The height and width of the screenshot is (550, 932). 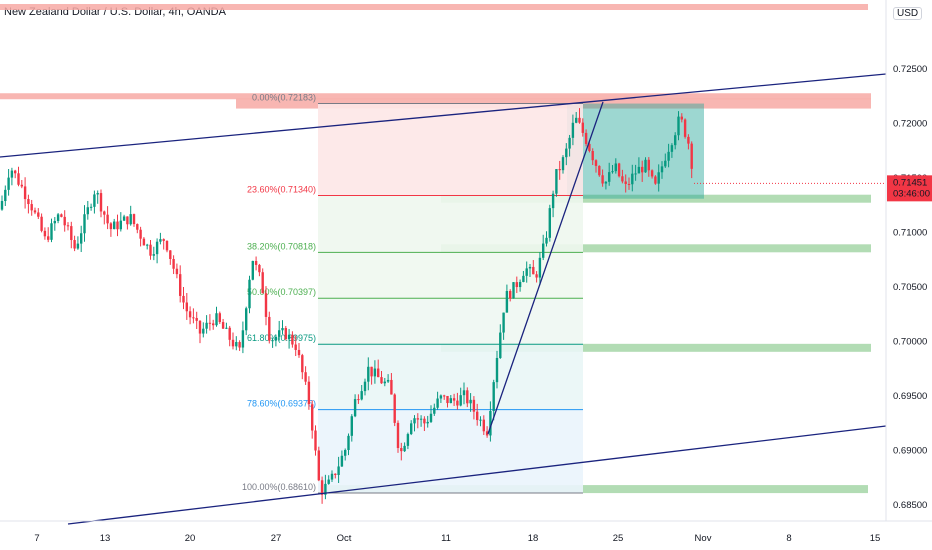 What do you see at coordinates (545, 268) in the screenshot?
I see `rally-trendline` at bounding box center [545, 268].